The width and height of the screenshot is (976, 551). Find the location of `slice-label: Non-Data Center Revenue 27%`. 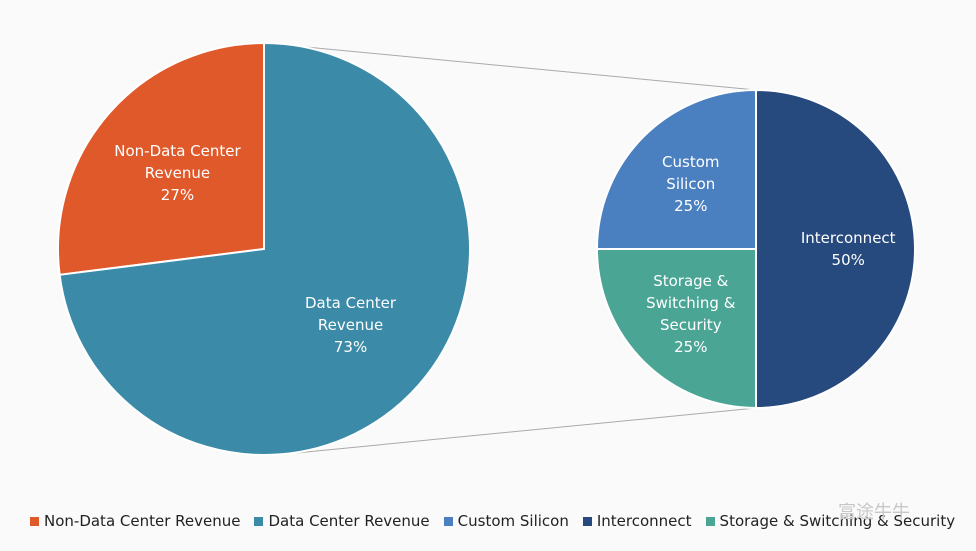

slice-label: Non-Data Center Revenue 27% is located at coordinates (177, 173).